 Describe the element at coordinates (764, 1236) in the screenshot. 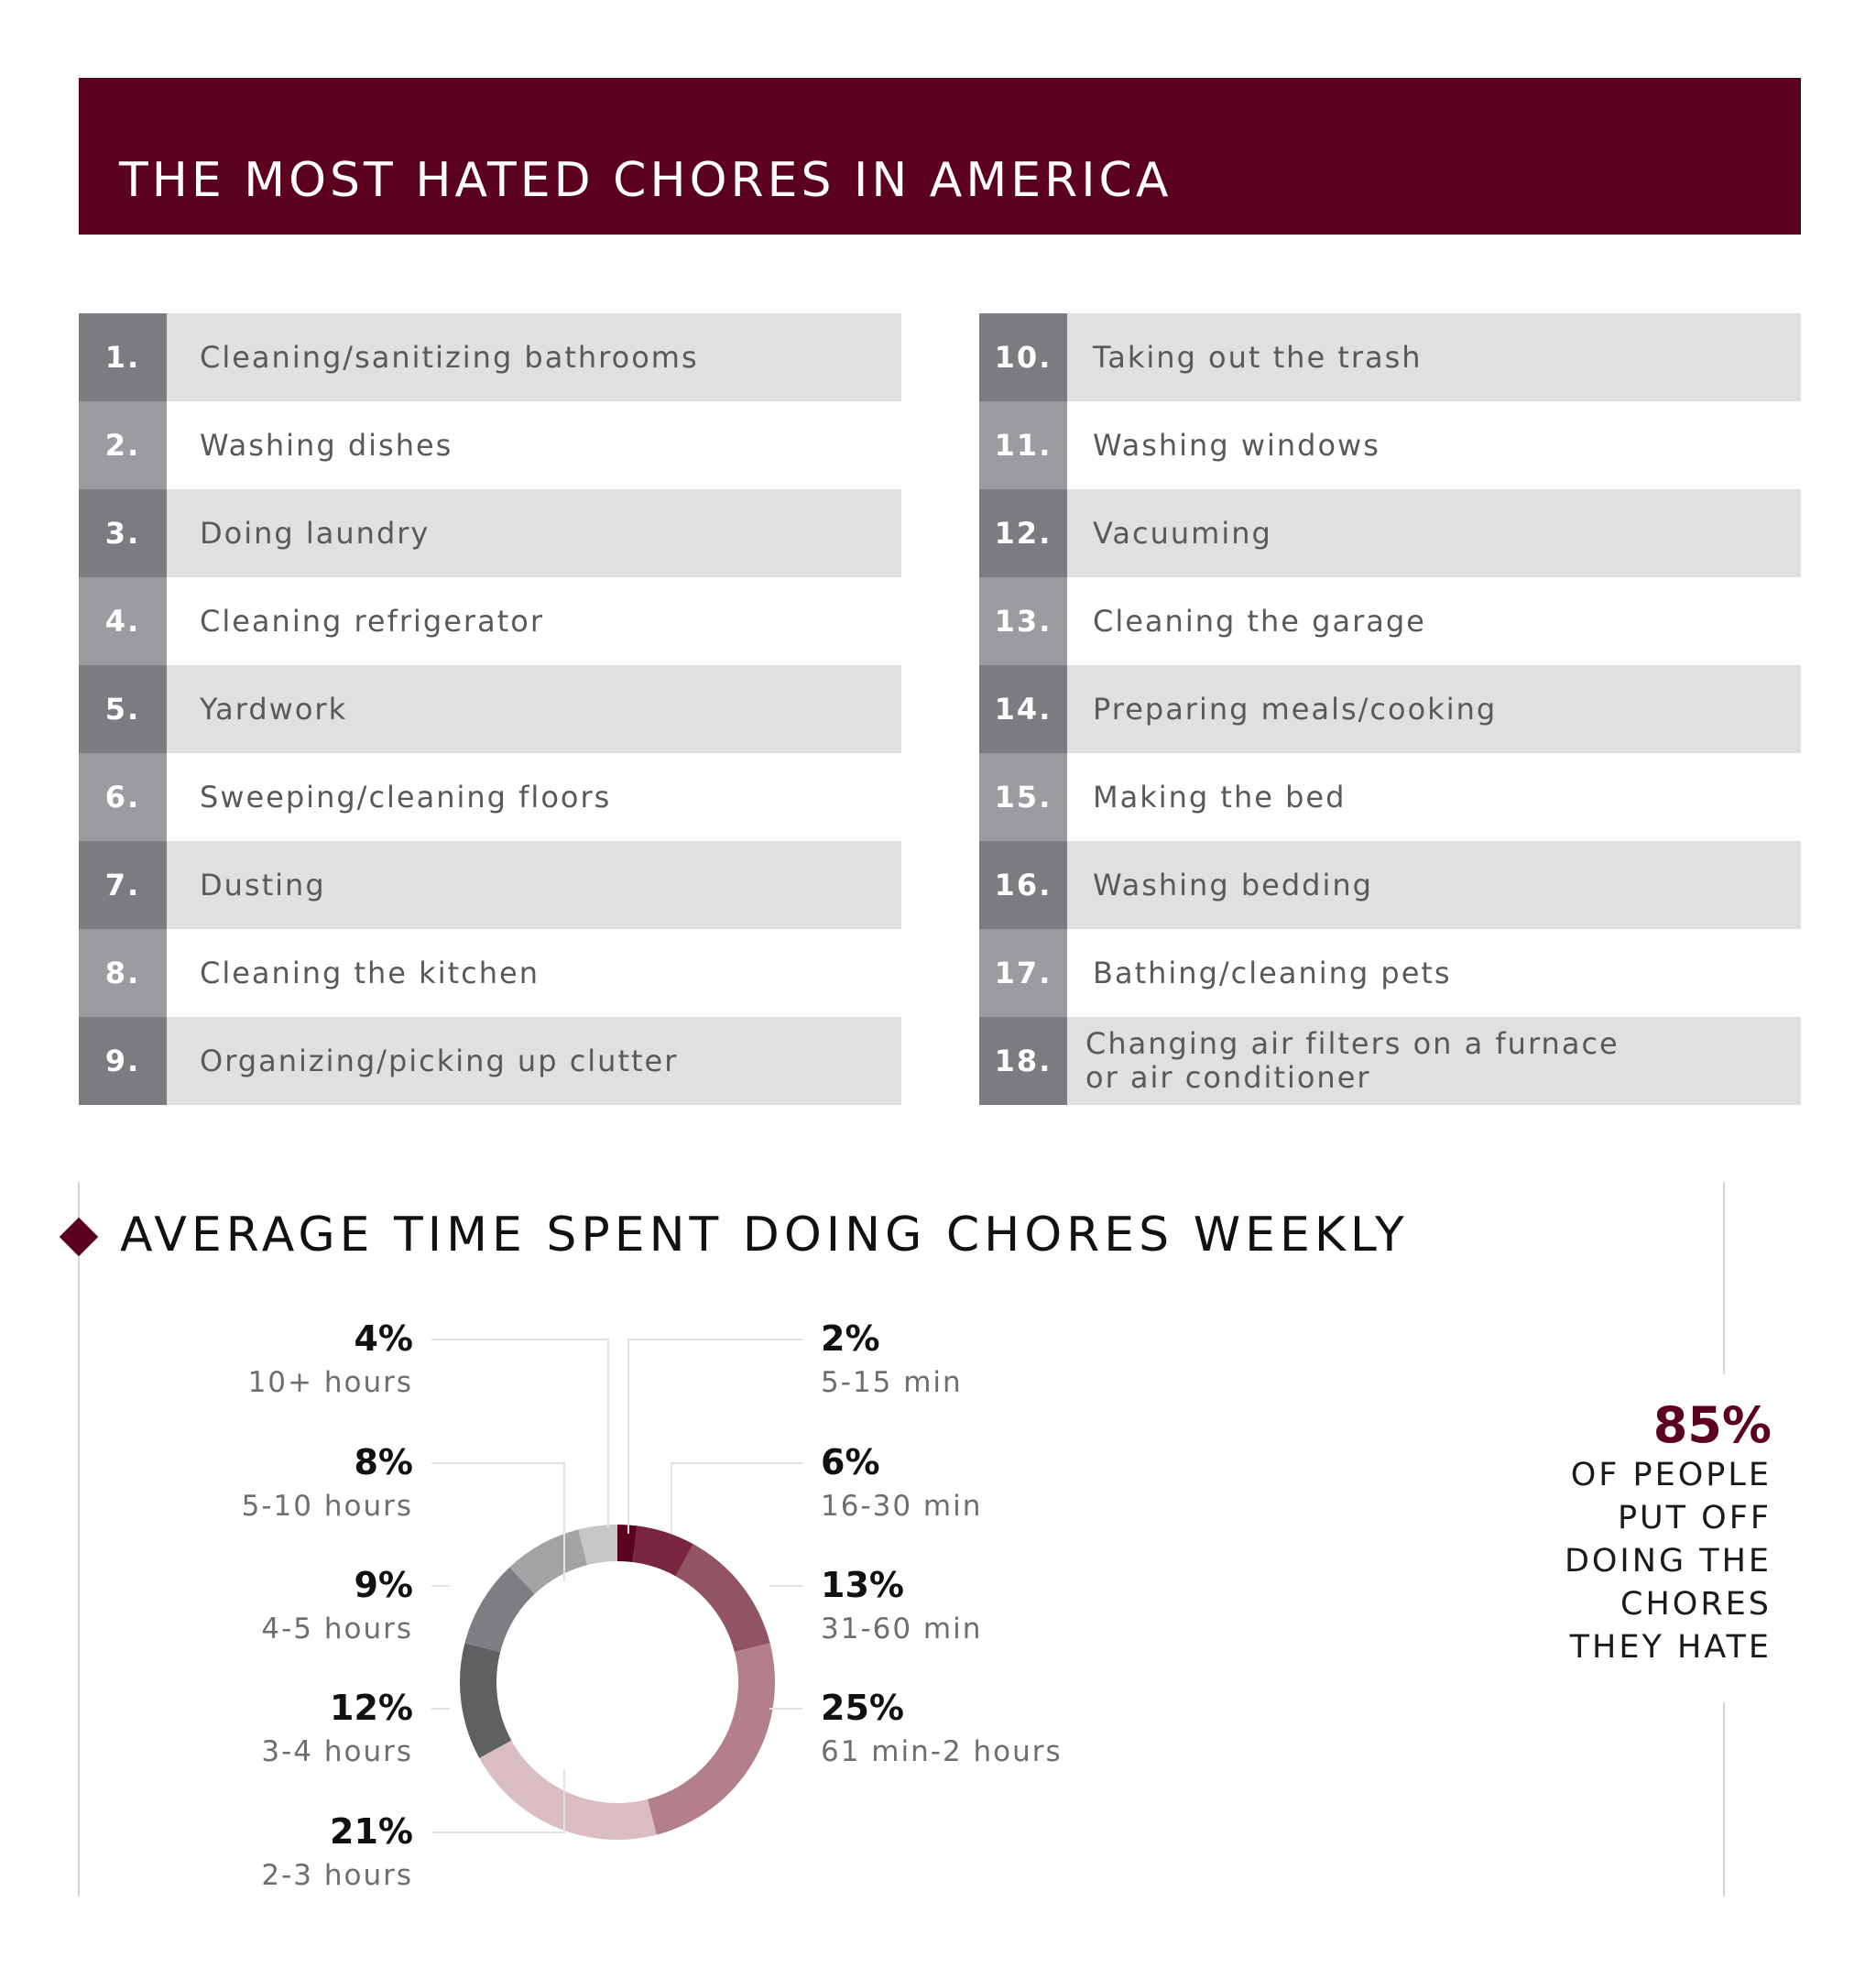

I see `section-title: AVERAGE TIME SPENT DOING CHORES WEEKLY` at that location.